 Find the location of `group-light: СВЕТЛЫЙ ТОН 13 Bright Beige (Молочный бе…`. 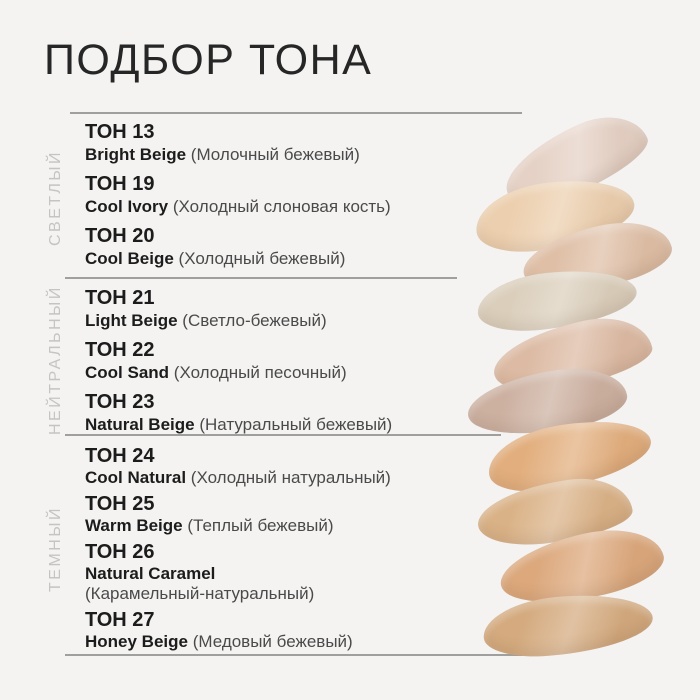

group-light: СВЕТЛЫЙ ТОН 13 Bright Beige (Молочный бе… is located at coordinates (255, 198).